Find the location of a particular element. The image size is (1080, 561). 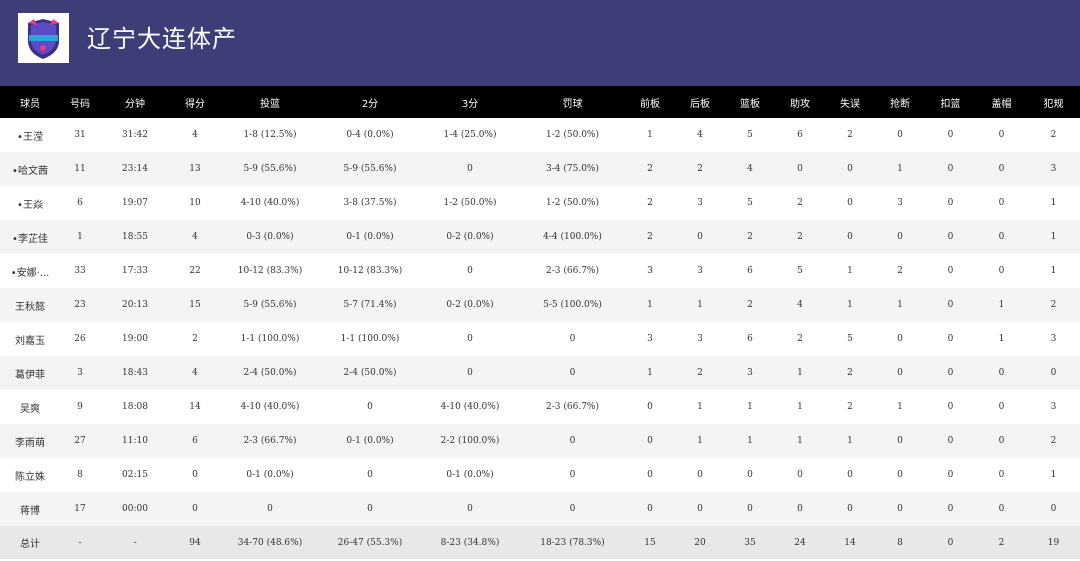

total-cell: 35 is located at coordinates (750, 542).